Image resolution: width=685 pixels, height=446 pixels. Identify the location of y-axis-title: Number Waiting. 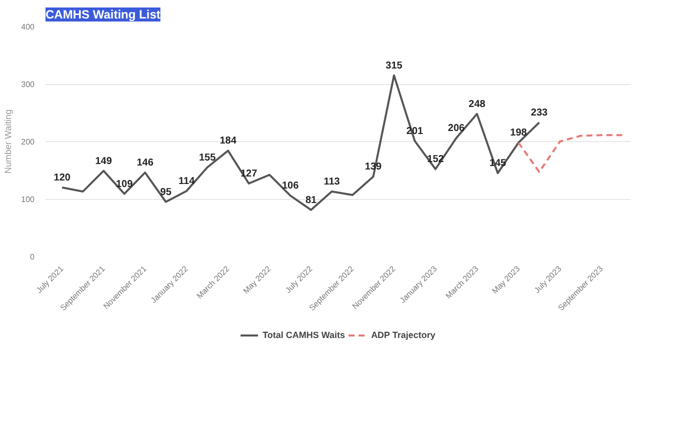
(8, 141).